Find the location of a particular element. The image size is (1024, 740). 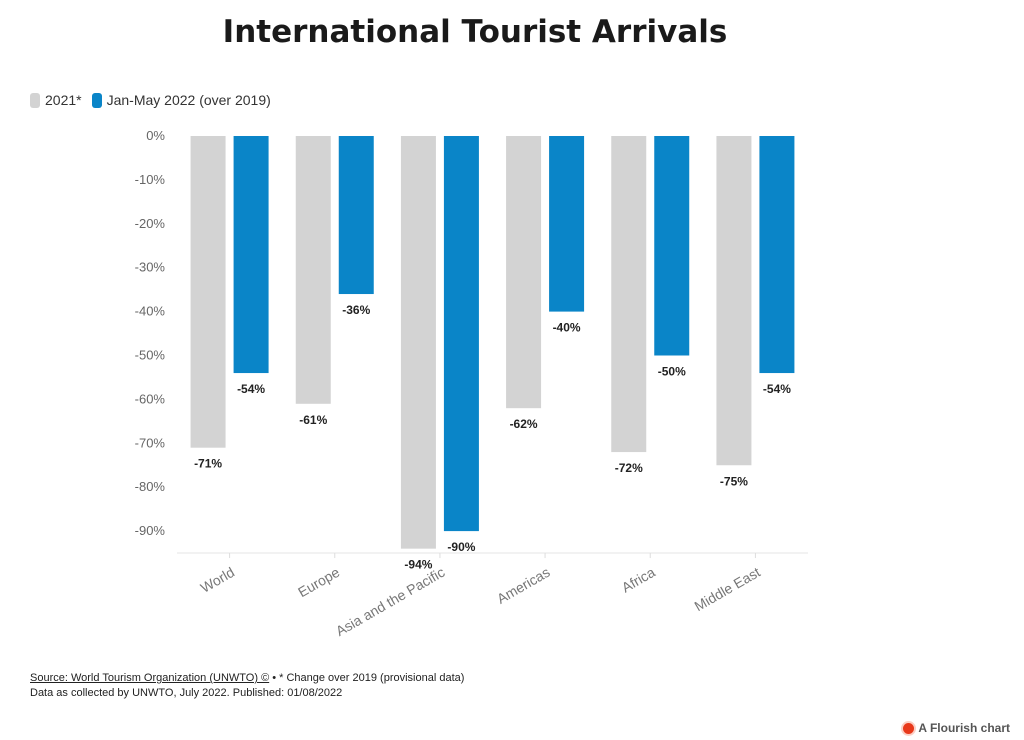

y-tick-label: -40% is located at coordinates (150, 311).